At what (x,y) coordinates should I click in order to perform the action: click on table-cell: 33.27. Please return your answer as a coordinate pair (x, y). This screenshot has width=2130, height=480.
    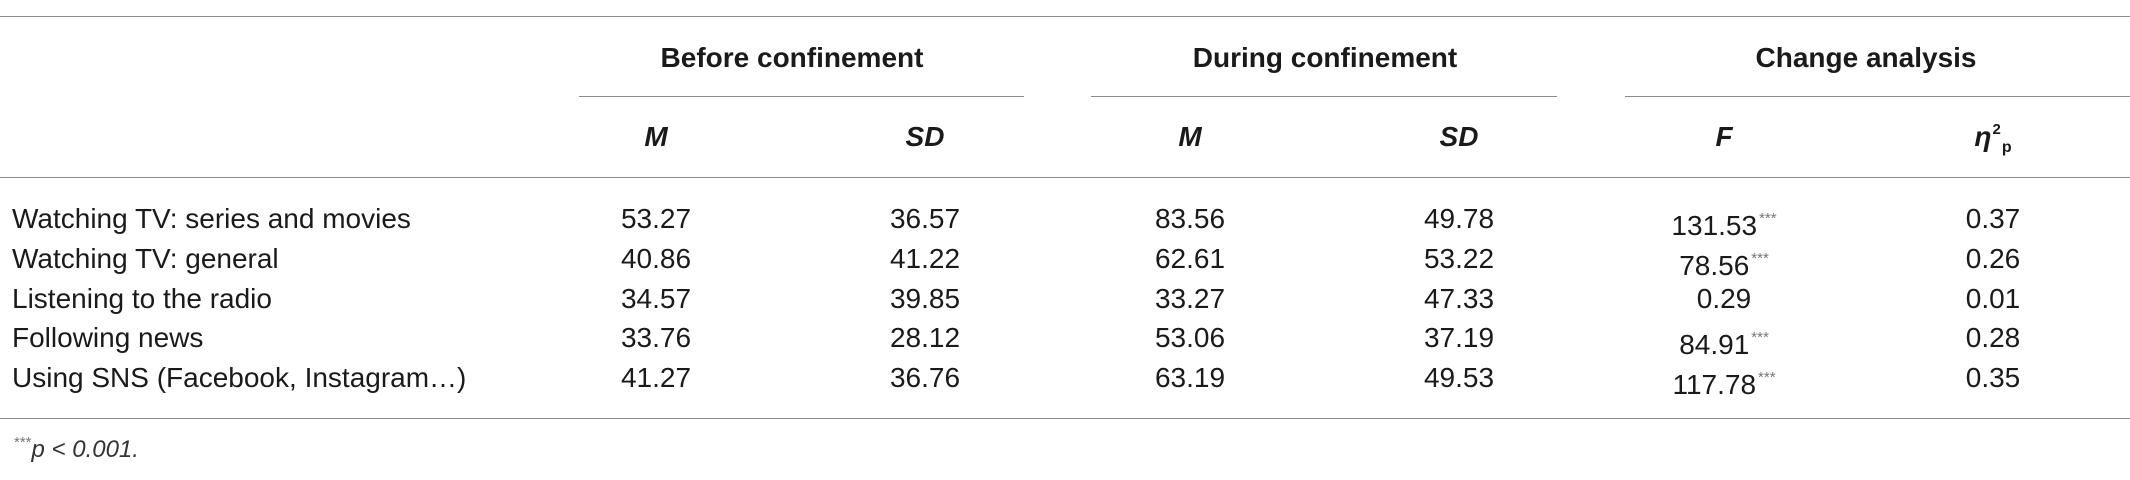
    Looking at the image, I should click on (1190, 299).